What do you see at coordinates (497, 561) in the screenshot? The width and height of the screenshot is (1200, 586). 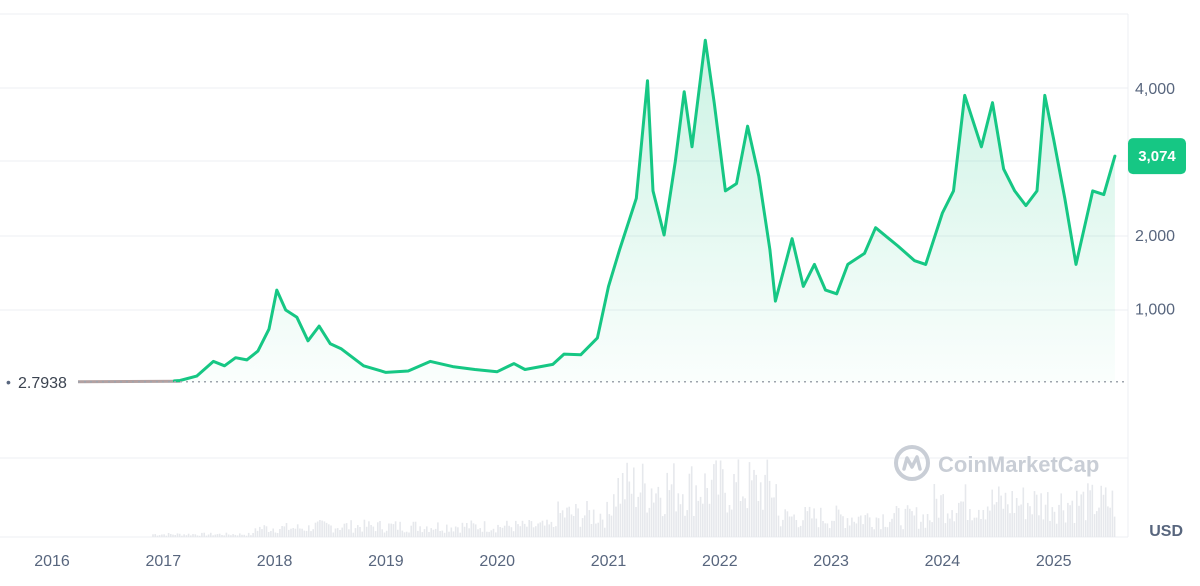 I see `x-tick-label-4: 2020` at bounding box center [497, 561].